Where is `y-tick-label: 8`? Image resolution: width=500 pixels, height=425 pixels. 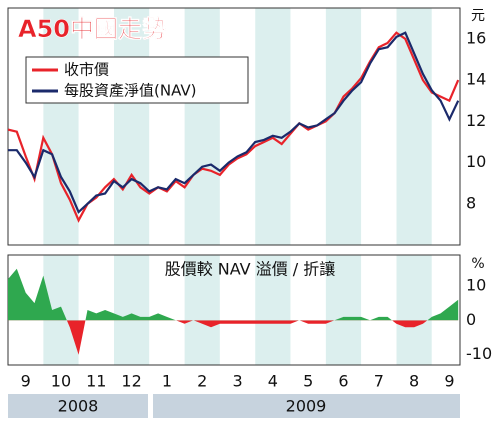
y-tick-label: 8 is located at coordinates (471, 202).